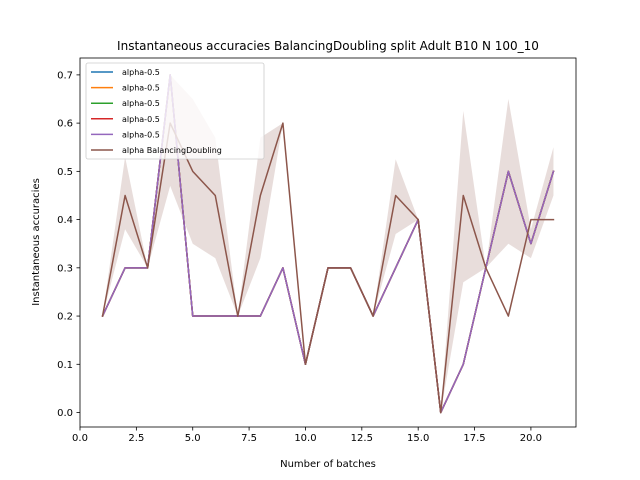  Describe the element at coordinates (193, 438) in the screenshot. I see `x-tick-label: 5.0` at that location.